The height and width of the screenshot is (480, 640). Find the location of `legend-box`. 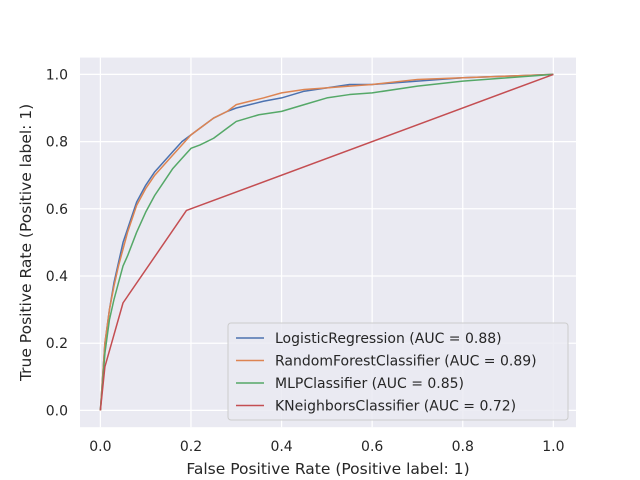

legend-box is located at coordinates (398, 371).